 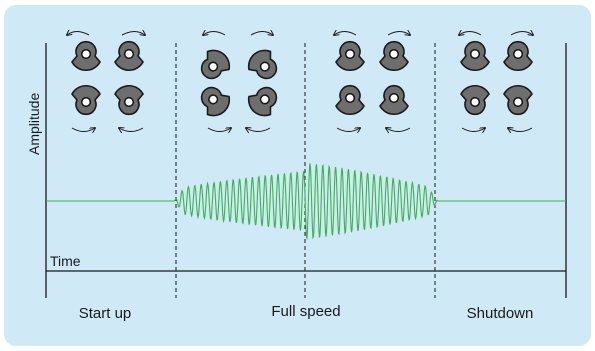 I want to click on weights-fullspeed-late, so click(x=372, y=82).